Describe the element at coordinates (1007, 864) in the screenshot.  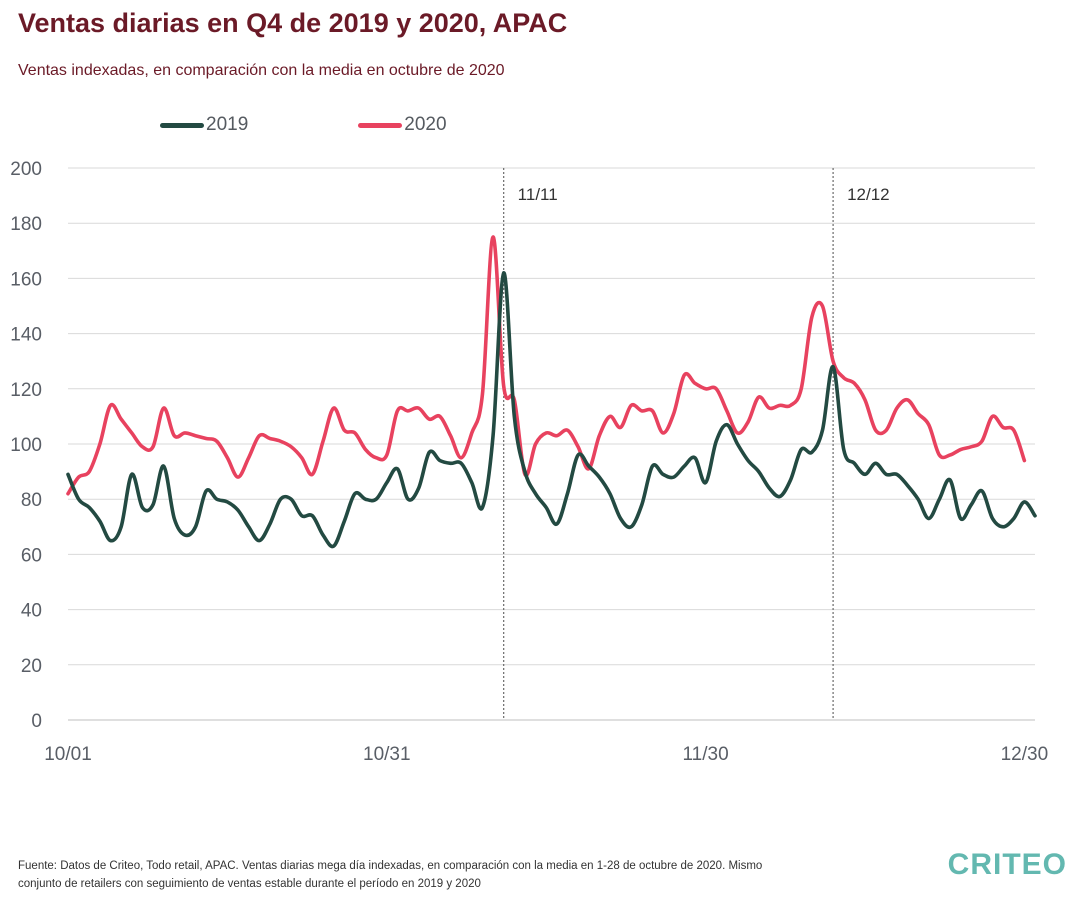
I see `criteo-logo: CRITEO` at that location.